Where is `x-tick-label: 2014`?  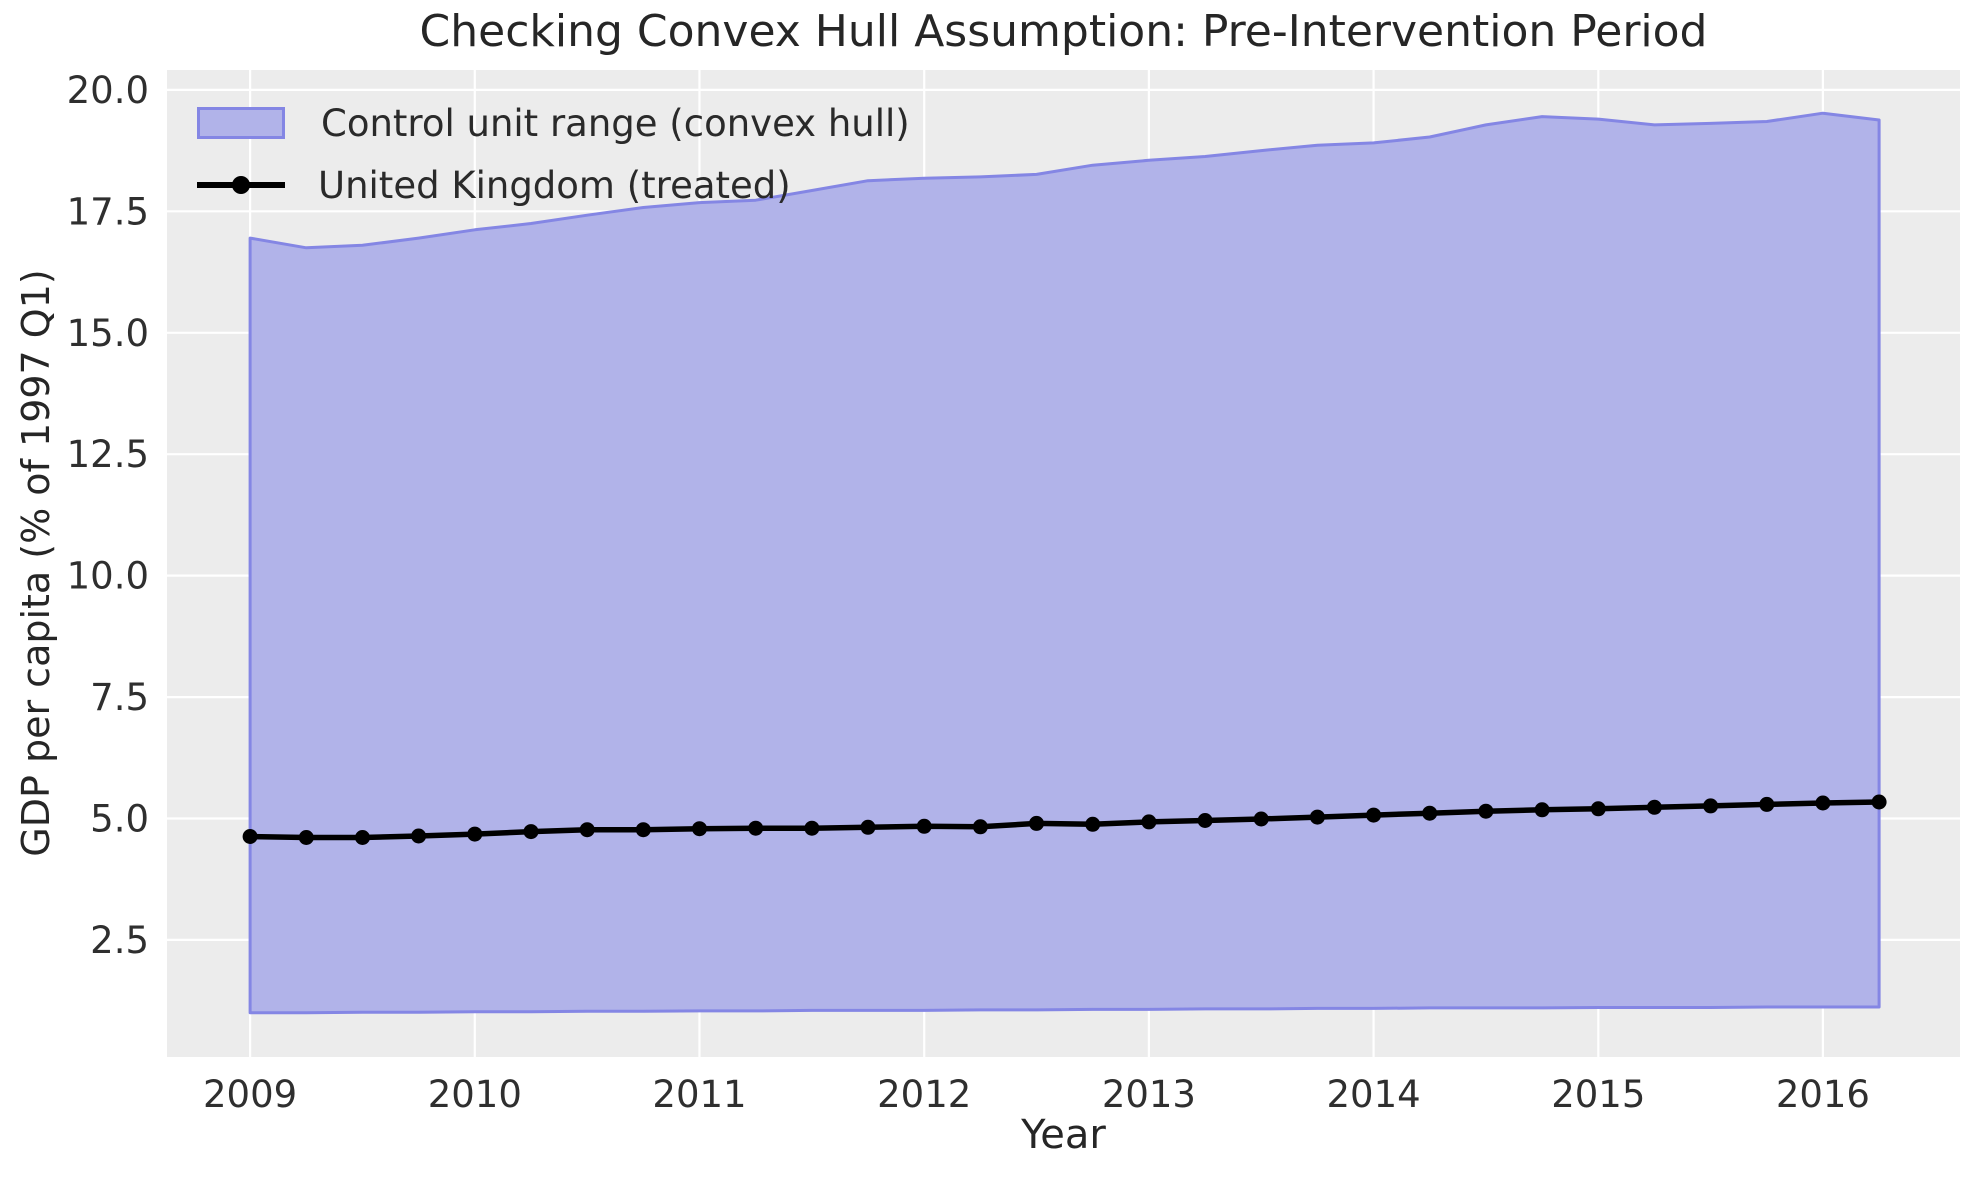
x-tick-label: 2014 is located at coordinates (1374, 1094).